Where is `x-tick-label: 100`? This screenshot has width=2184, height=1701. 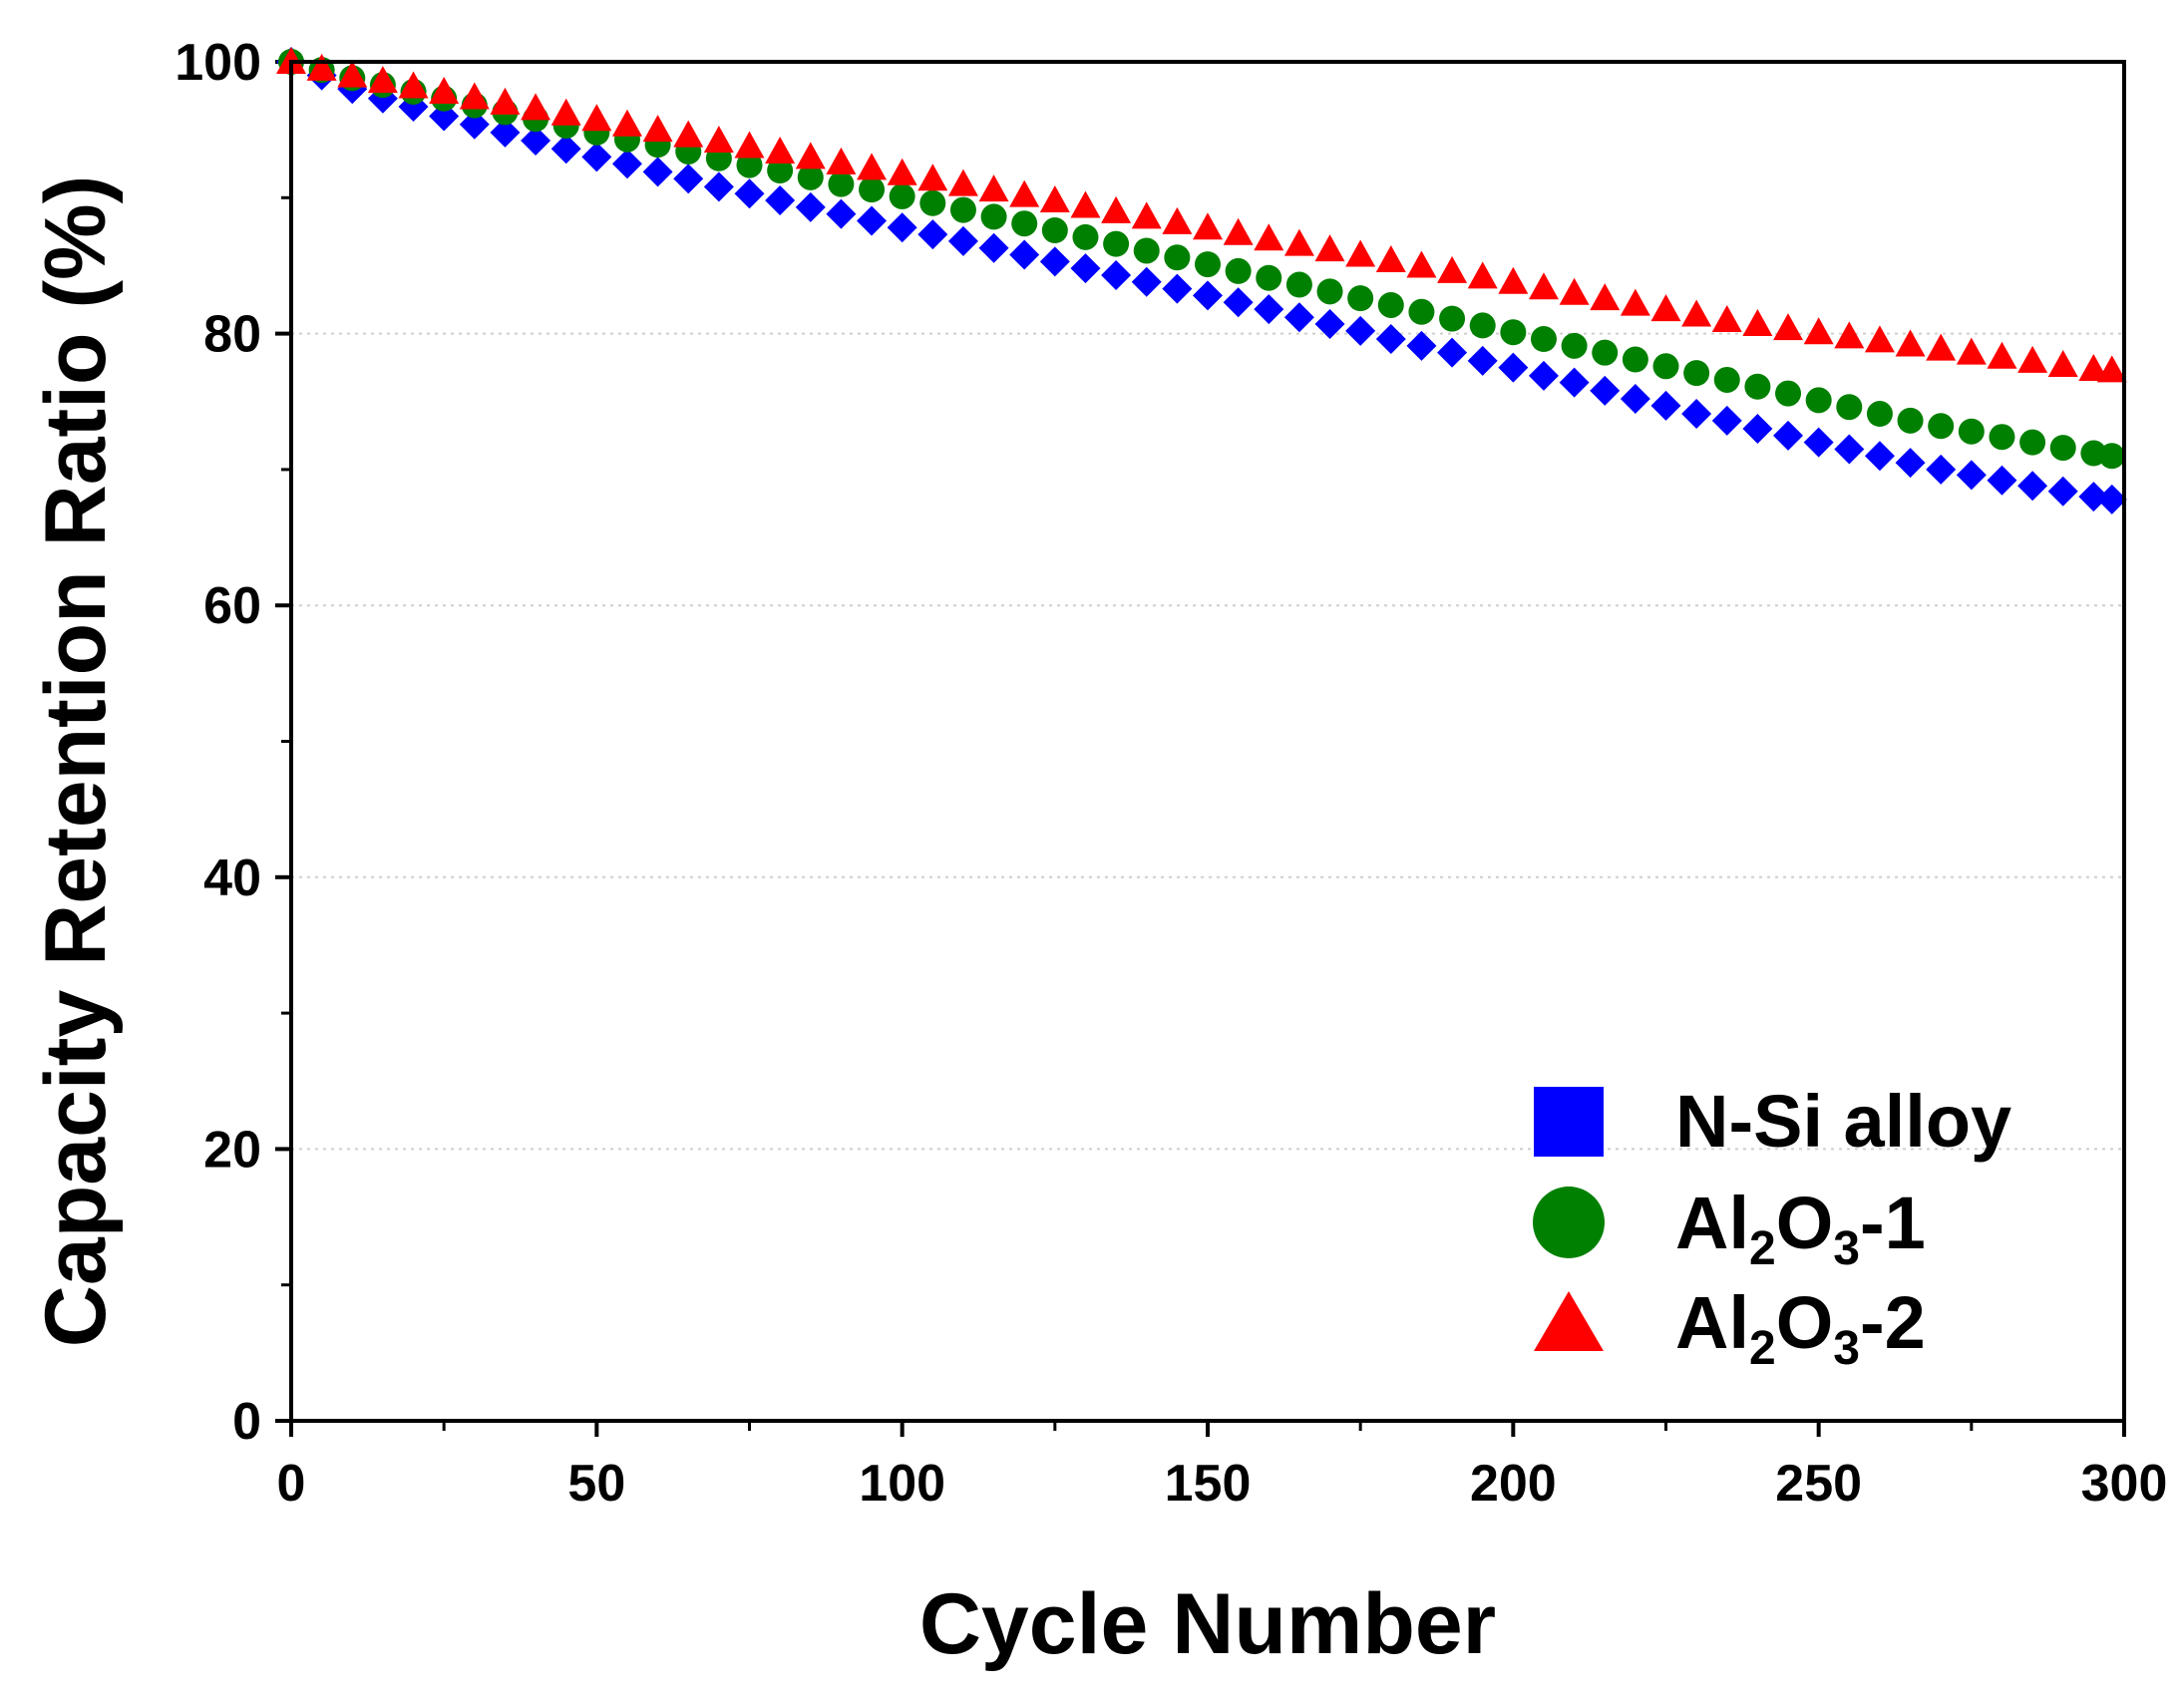 x-tick-label: 100 is located at coordinates (902, 1484).